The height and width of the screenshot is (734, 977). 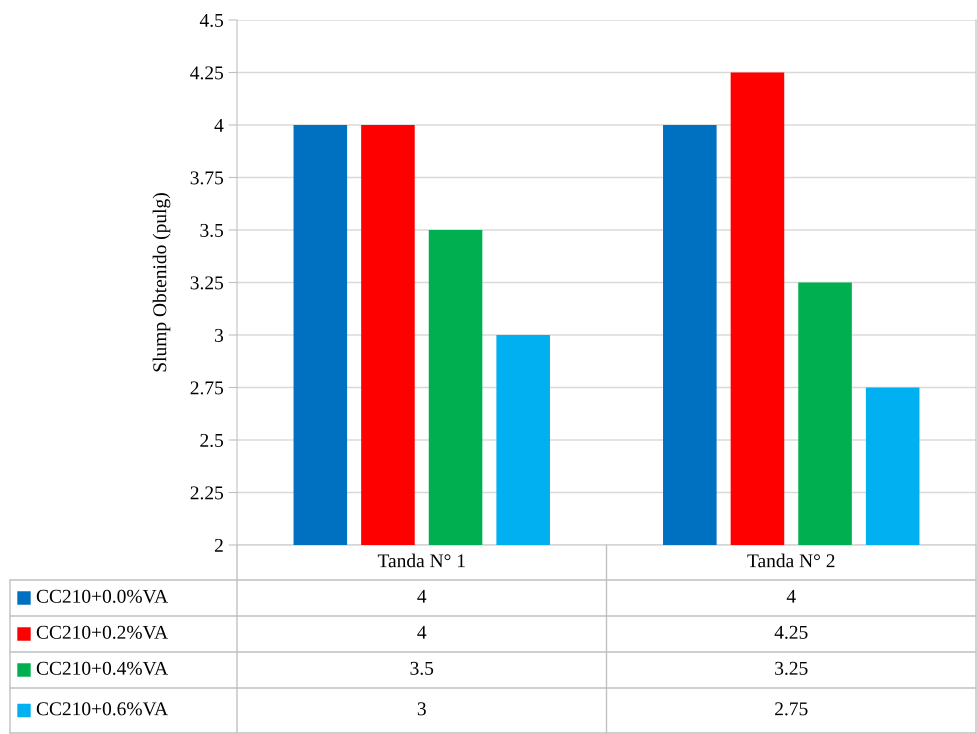 What do you see at coordinates (212, 231) in the screenshot?
I see `y-tick-label: 3.5` at bounding box center [212, 231].